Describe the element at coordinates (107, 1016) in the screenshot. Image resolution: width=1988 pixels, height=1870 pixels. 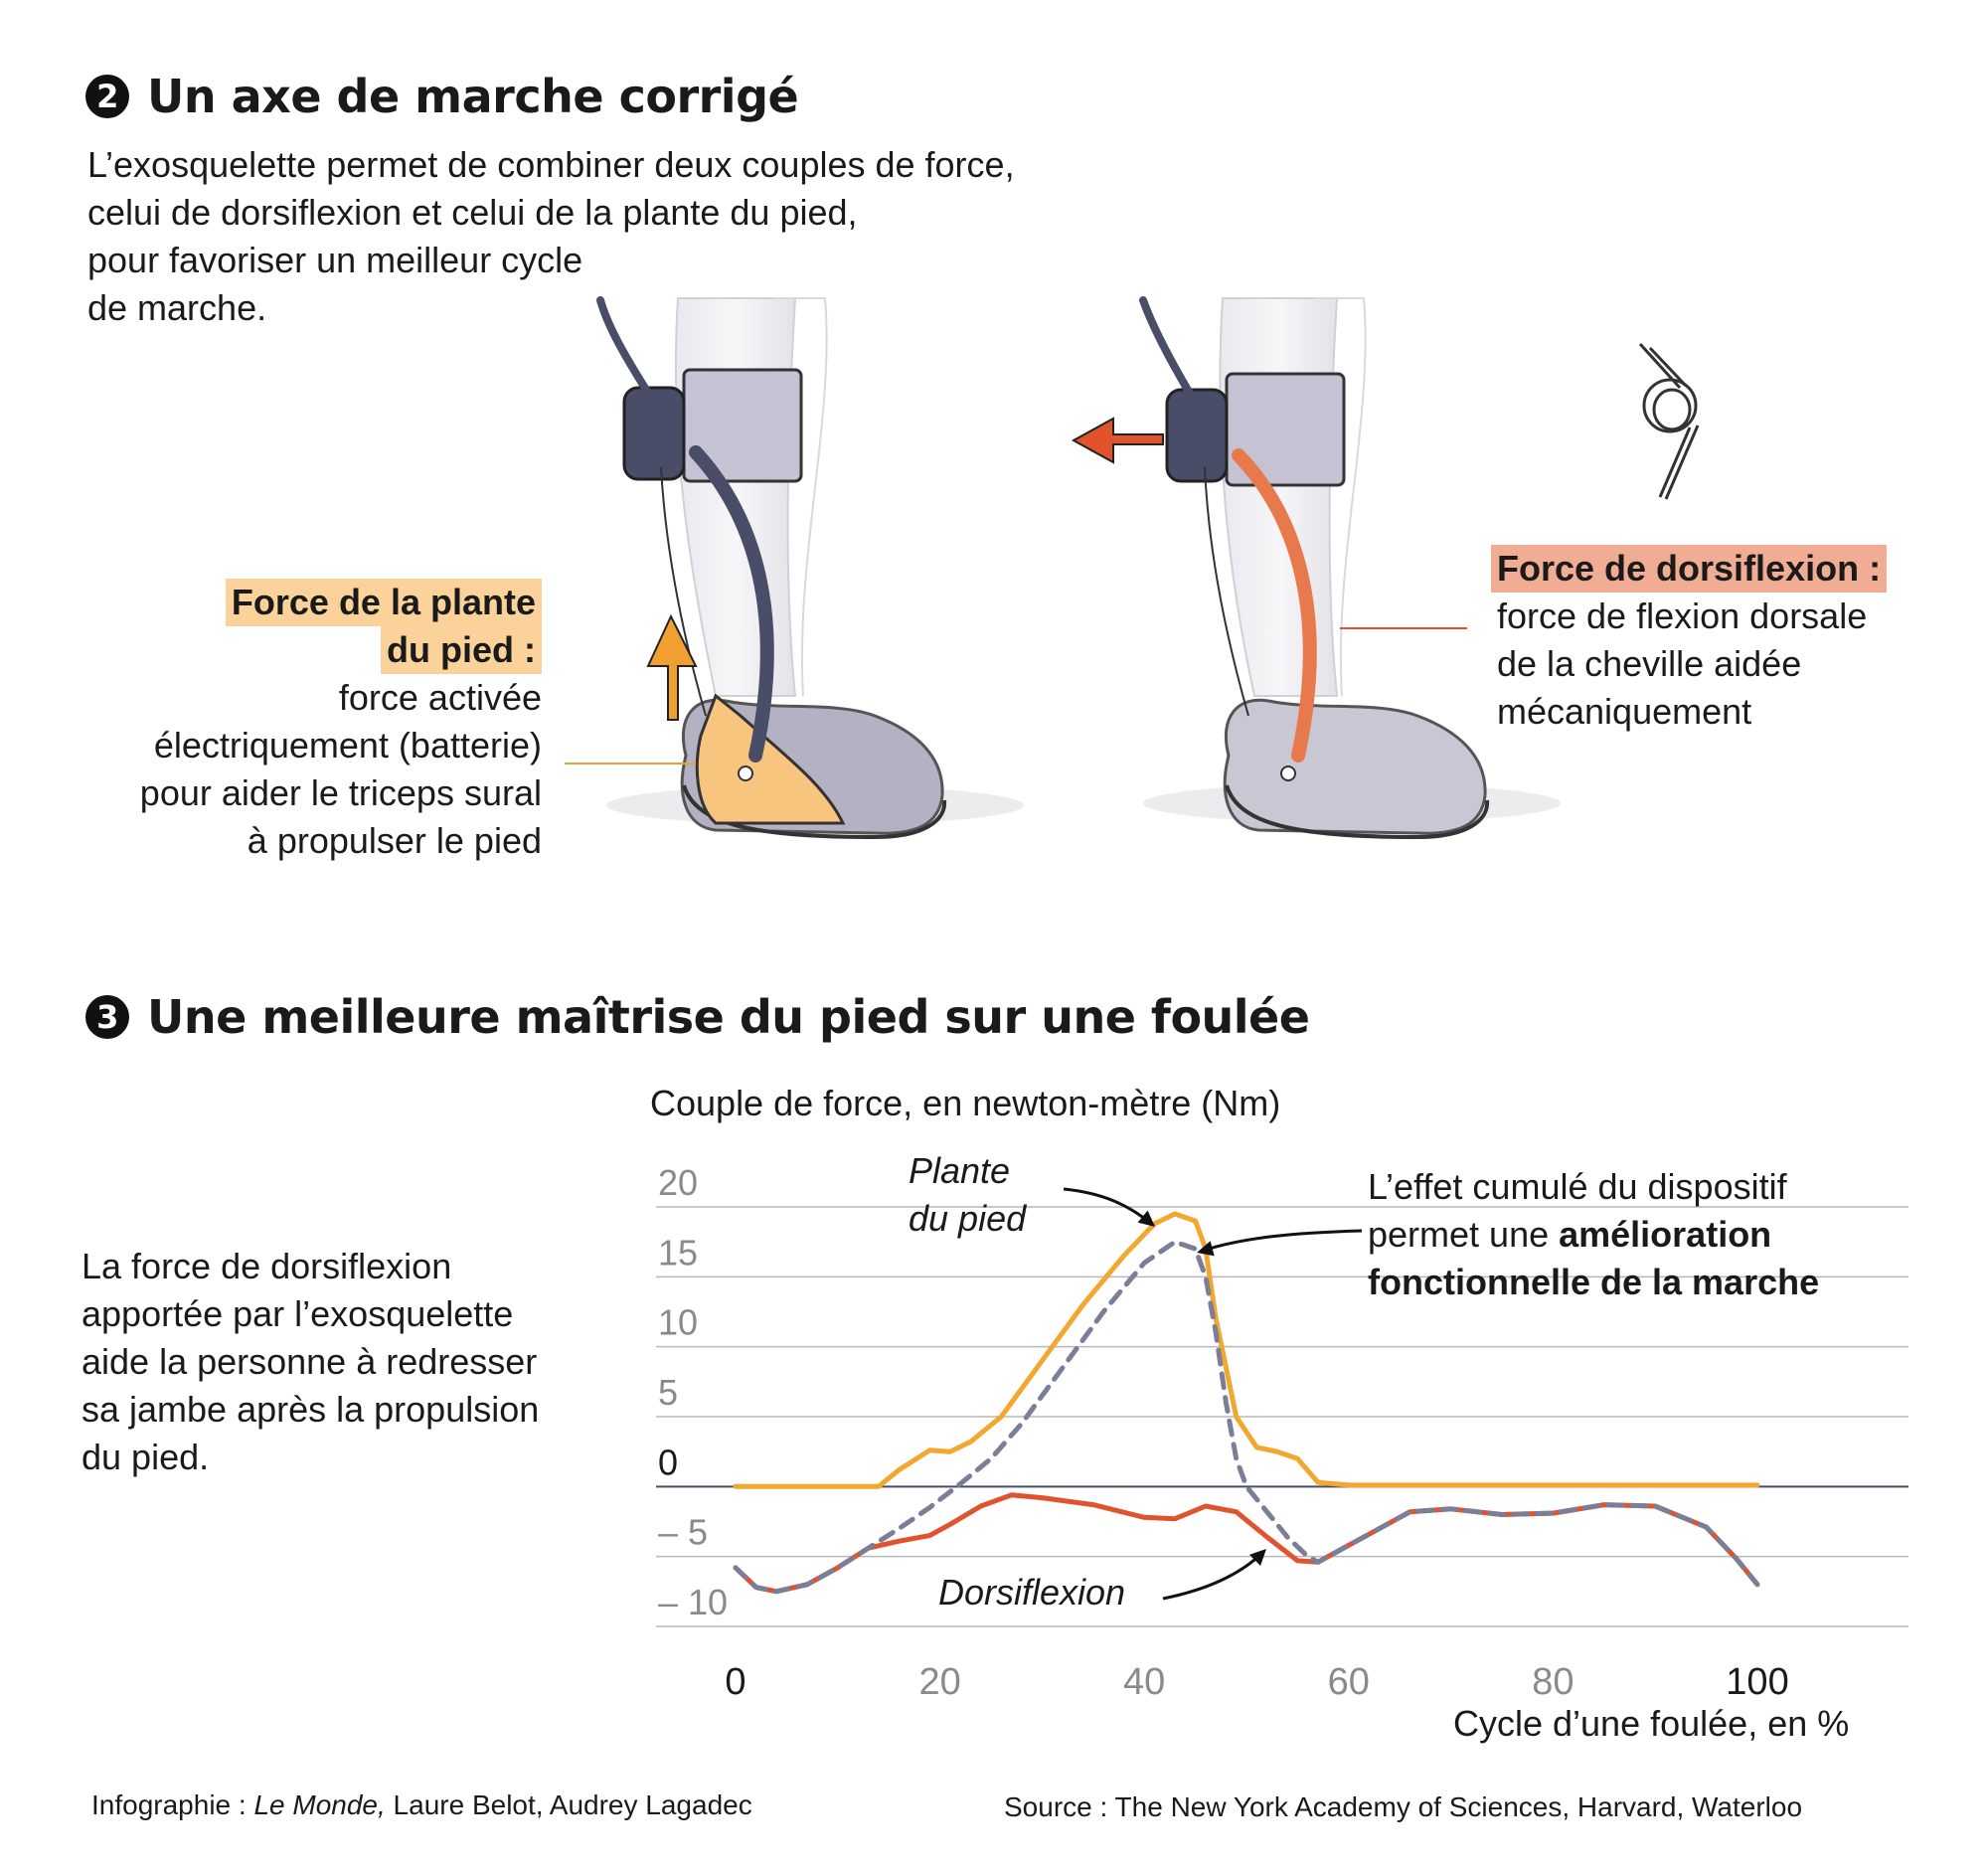
I see `section3-number-badge: 3` at that location.